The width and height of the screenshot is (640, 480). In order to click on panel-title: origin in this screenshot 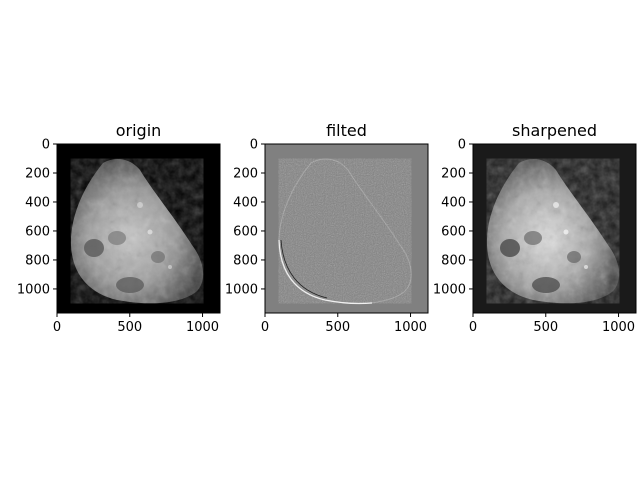, I will do `click(139, 130)`.